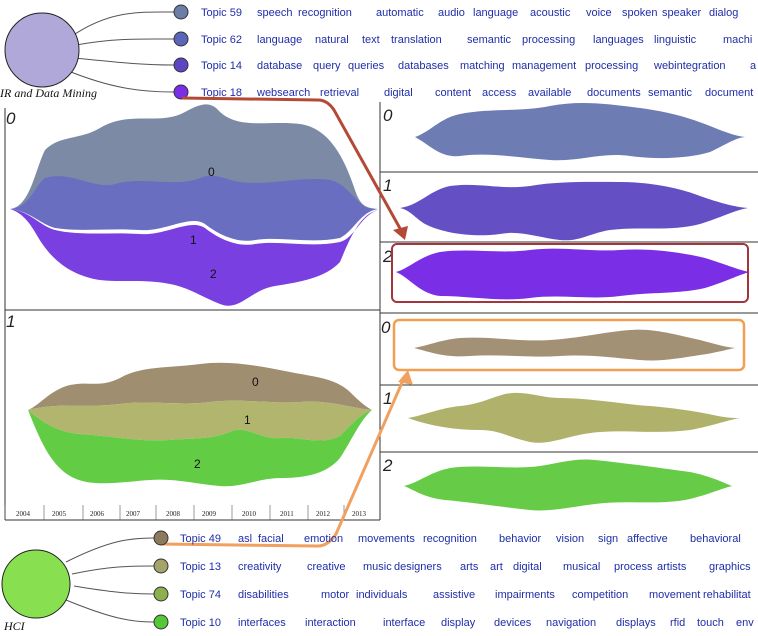 Image resolution: width=758 pixels, height=636 pixels. What do you see at coordinates (469, 567) in the screenshot?
I see `svg-text: arts` at bounding box center [469, 567].